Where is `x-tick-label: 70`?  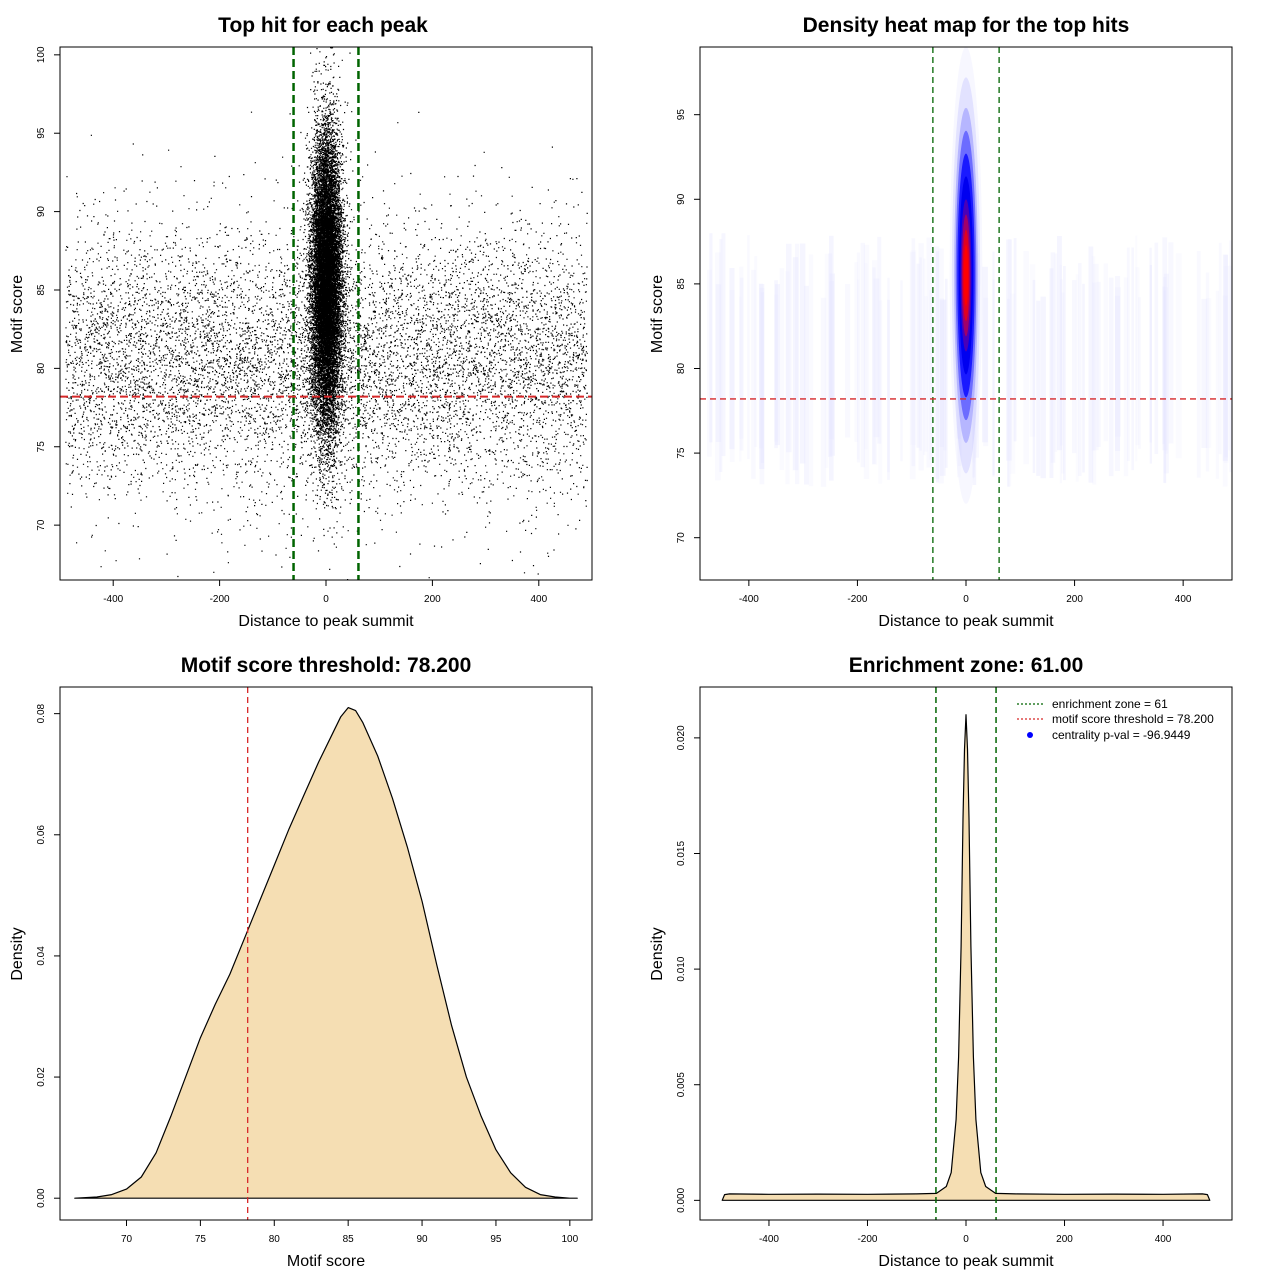 x-tick-label: 70 is located at coordinates (127, 1239).